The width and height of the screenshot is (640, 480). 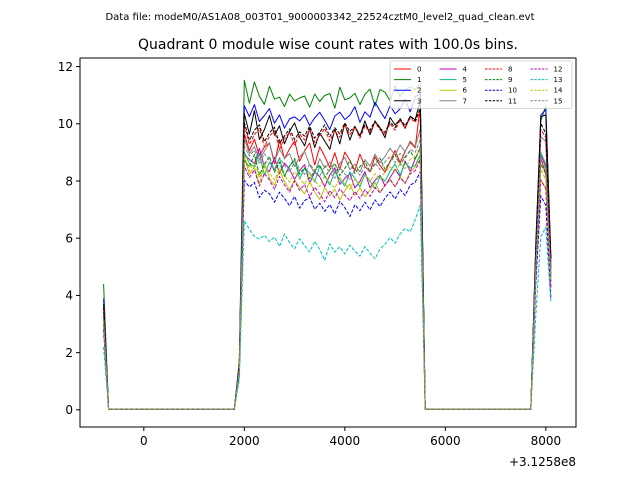 What do you see at coordinates (510, 80) in the screenshot?
I see `legend-label-9: 9` at bounding box center [510, 80].